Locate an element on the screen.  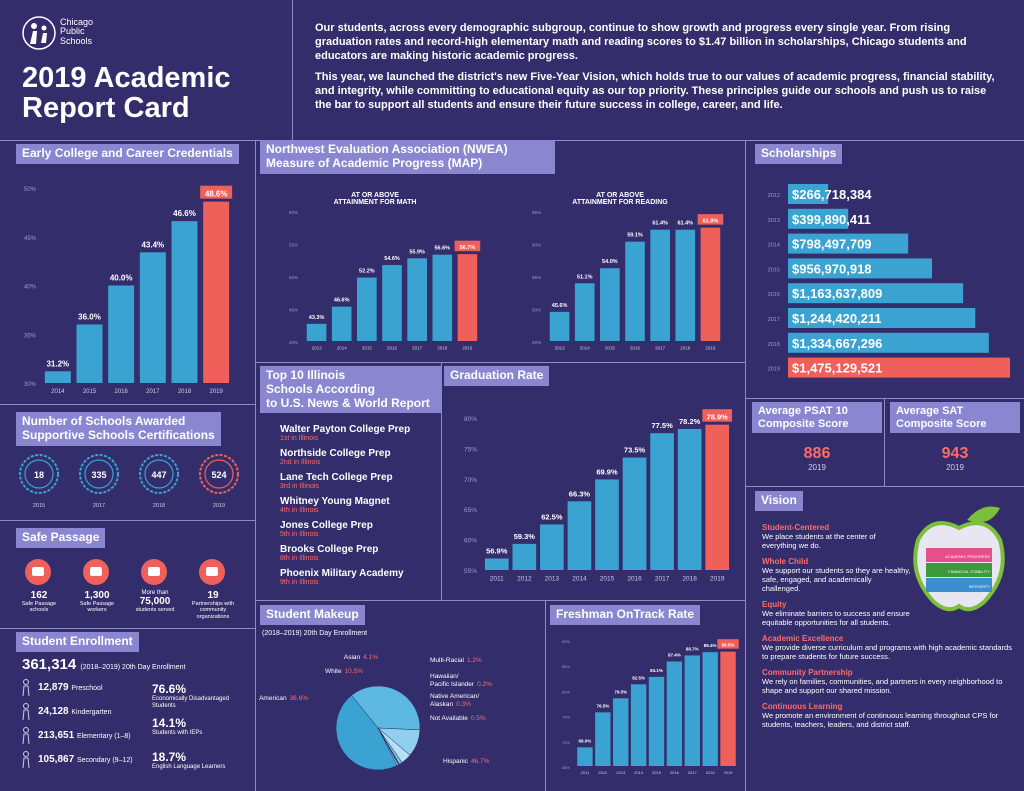
data-label: 76.5% is located at coordinates (602, 705).